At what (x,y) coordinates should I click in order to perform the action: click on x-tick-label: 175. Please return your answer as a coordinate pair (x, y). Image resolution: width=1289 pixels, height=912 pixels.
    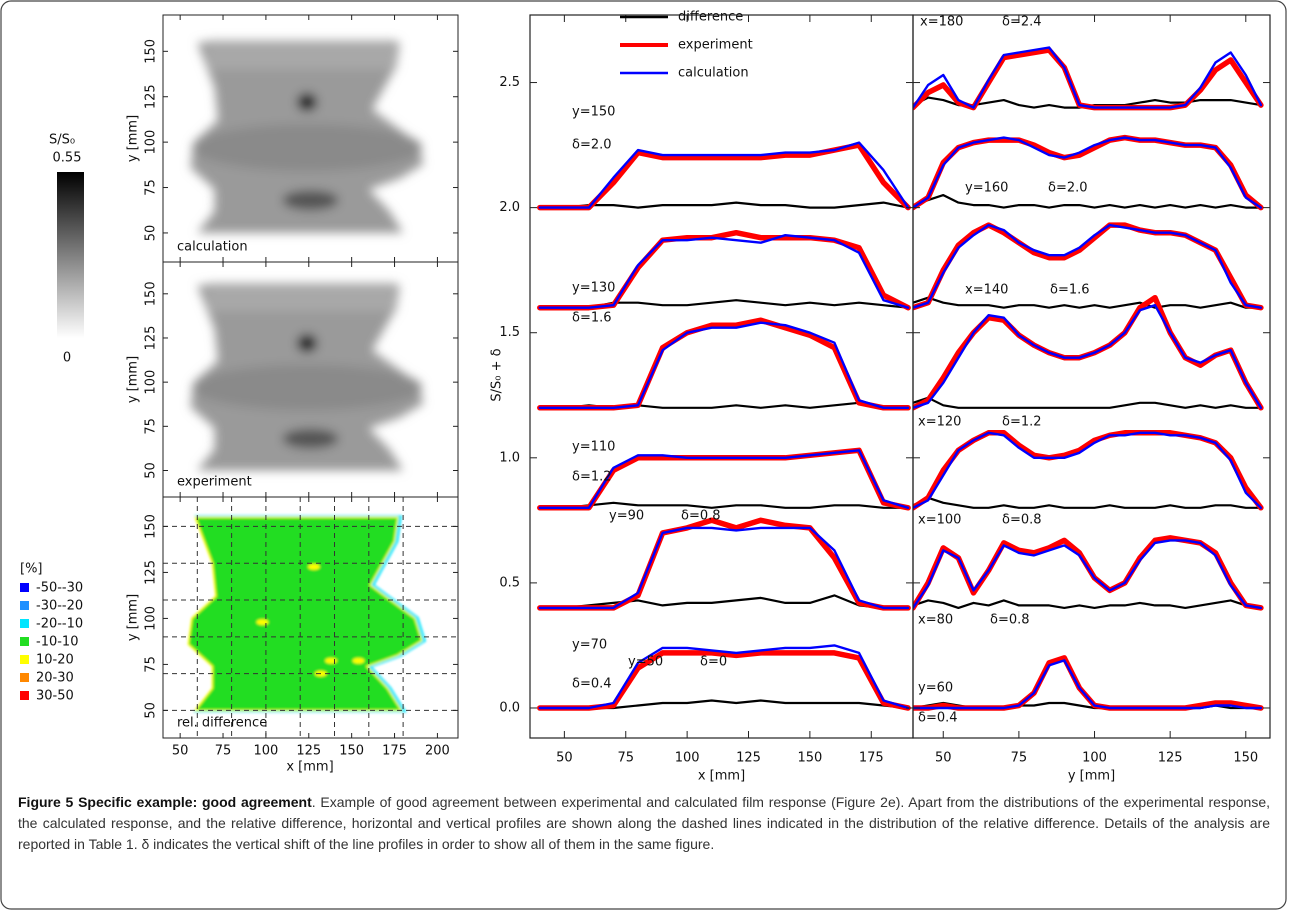
    Looking at the image, I should click on (394, 751).